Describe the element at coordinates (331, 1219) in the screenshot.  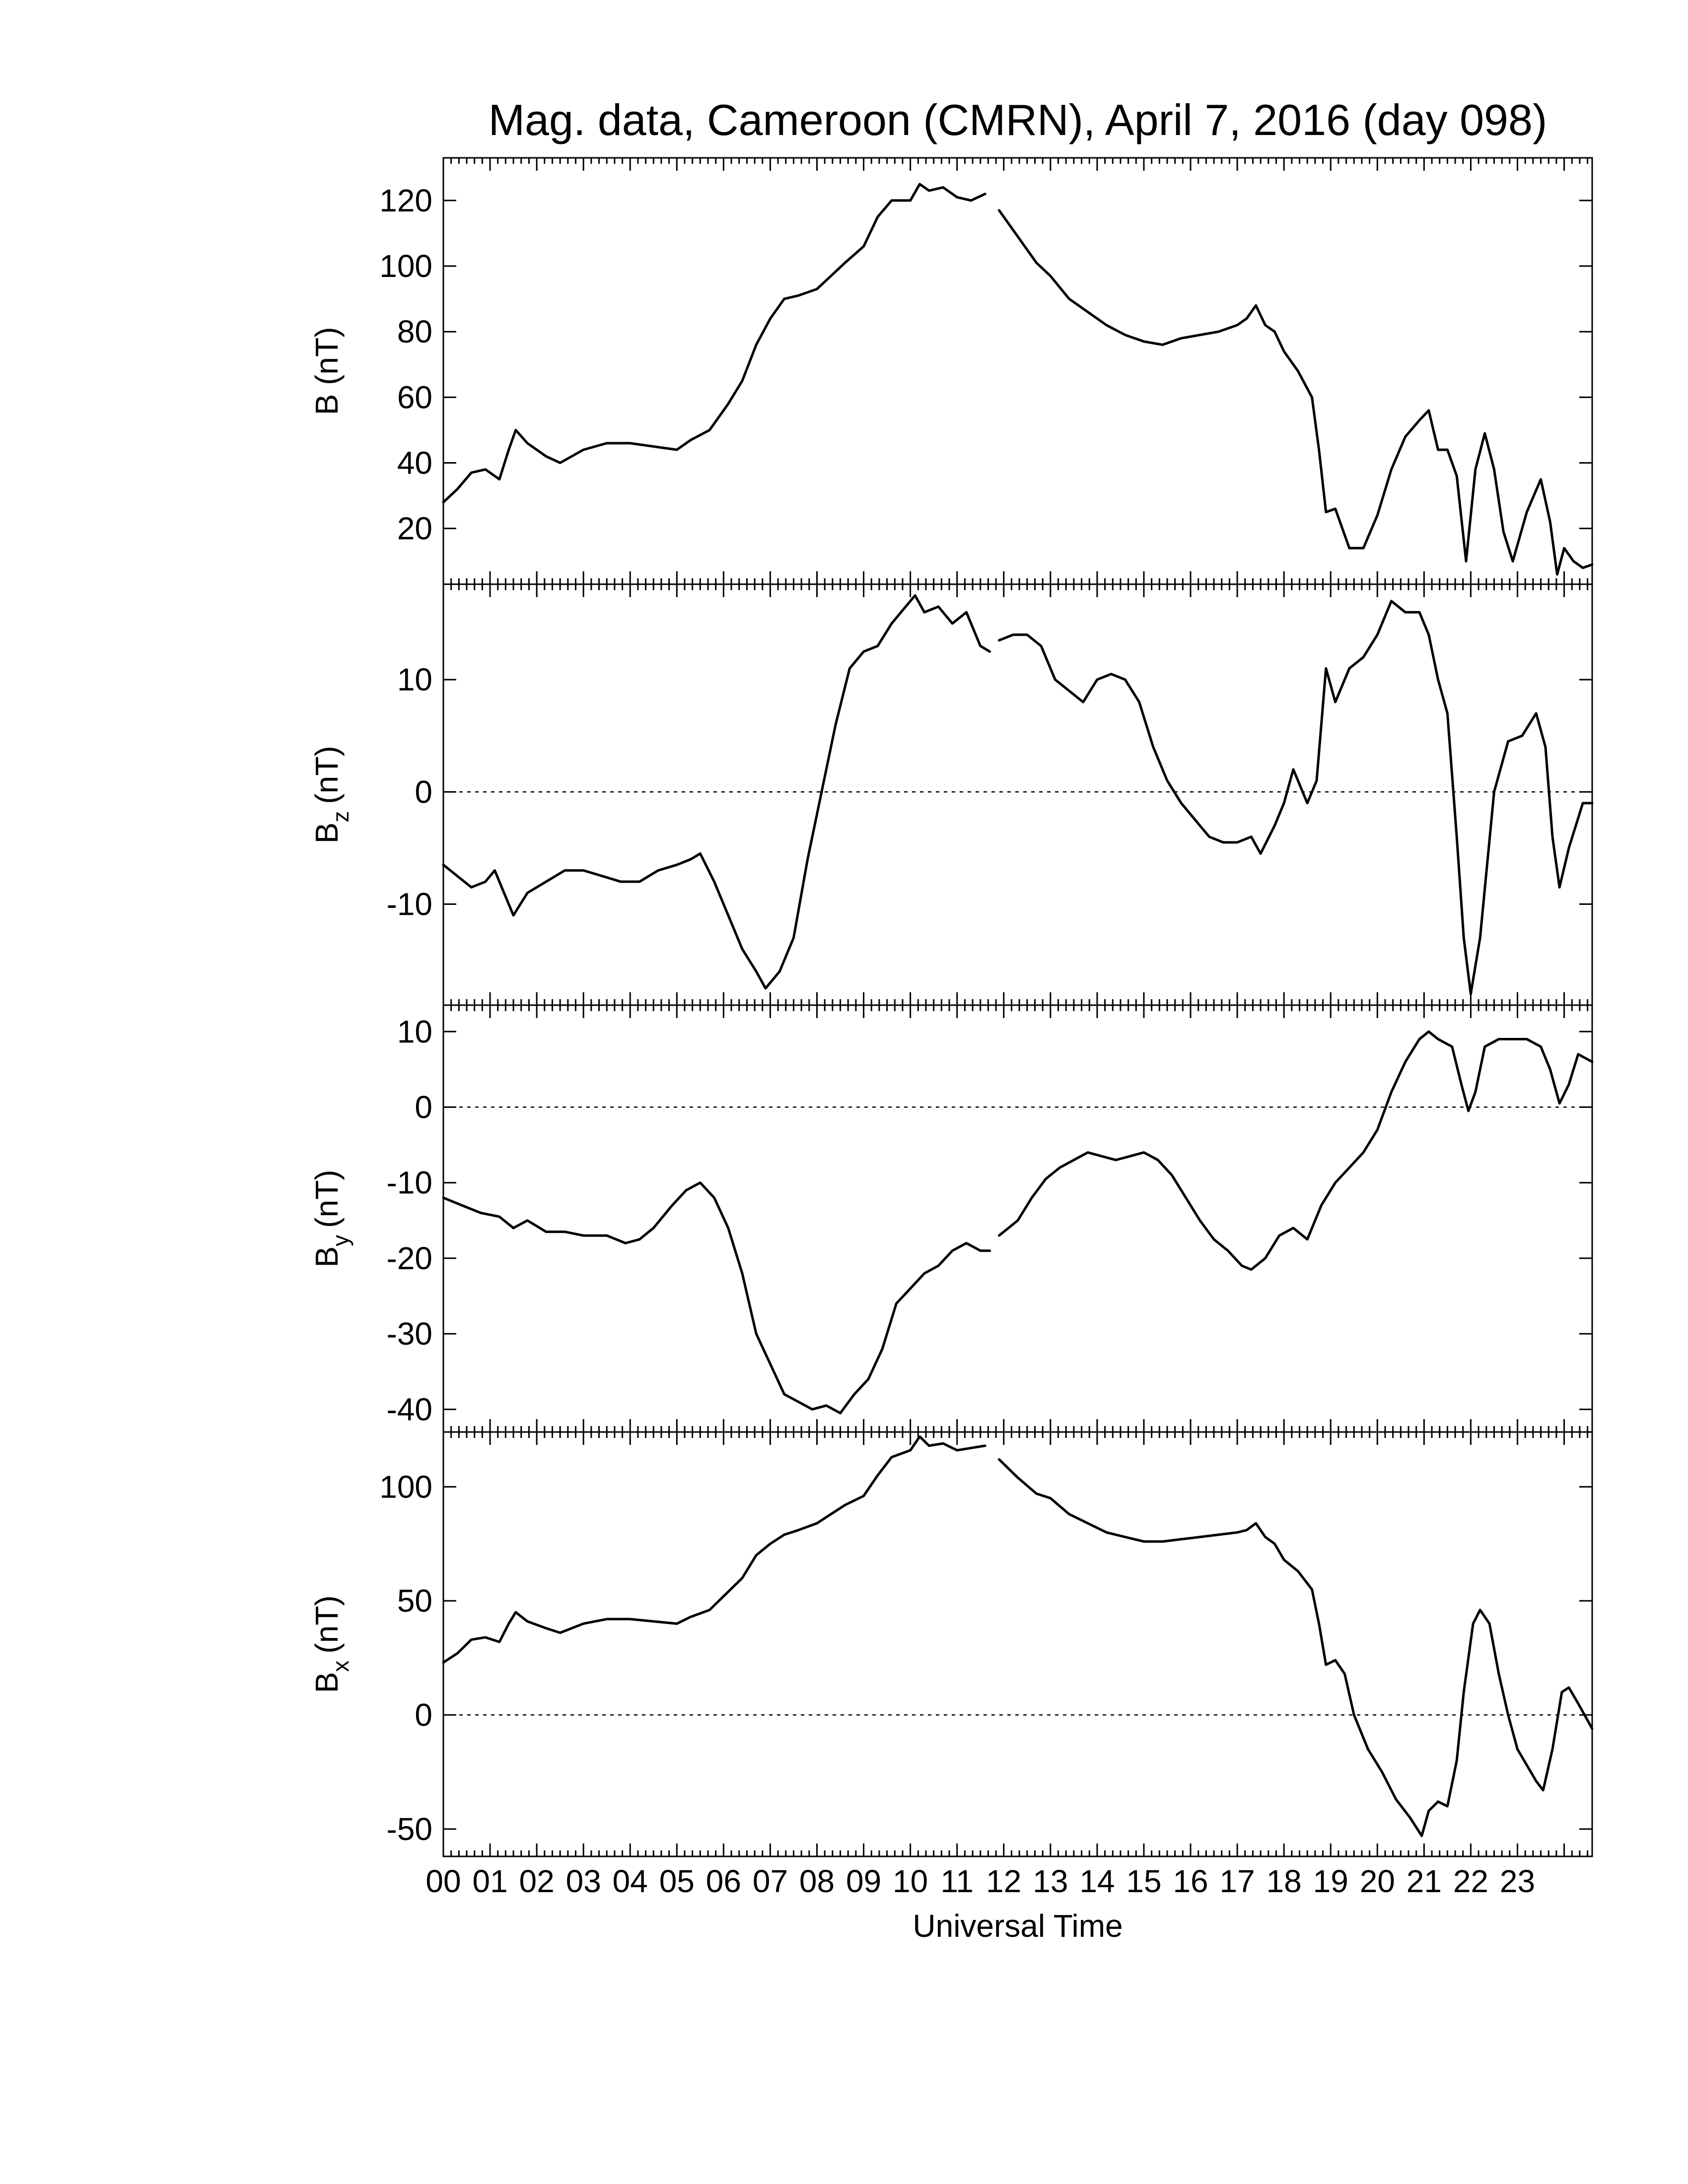
I see `y-axis-label: By(nT)` at that location.